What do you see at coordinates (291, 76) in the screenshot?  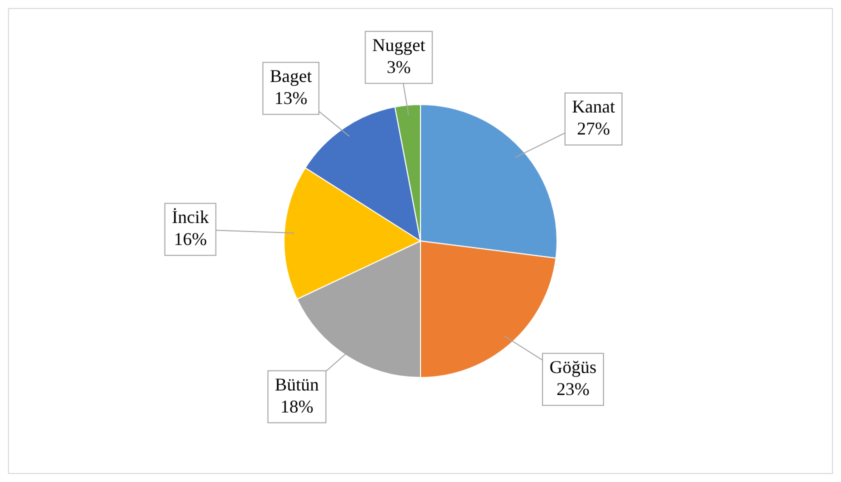 I see `slice-label: Baget` at bounding box center [291, 76].